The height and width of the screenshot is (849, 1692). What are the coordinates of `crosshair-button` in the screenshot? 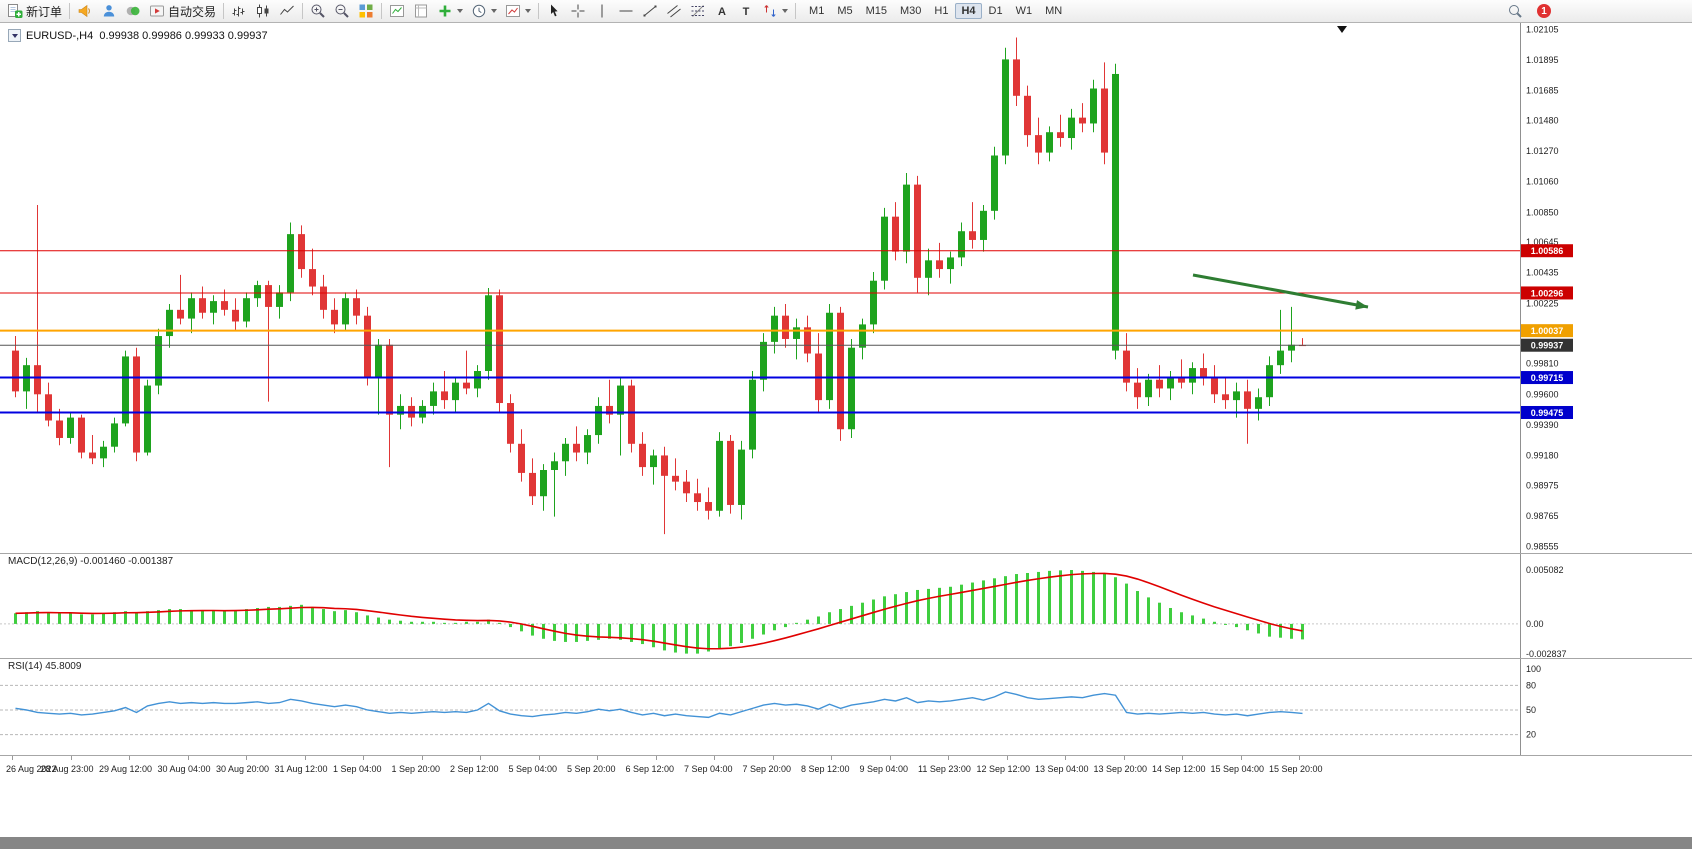 It's located at (578, 11).